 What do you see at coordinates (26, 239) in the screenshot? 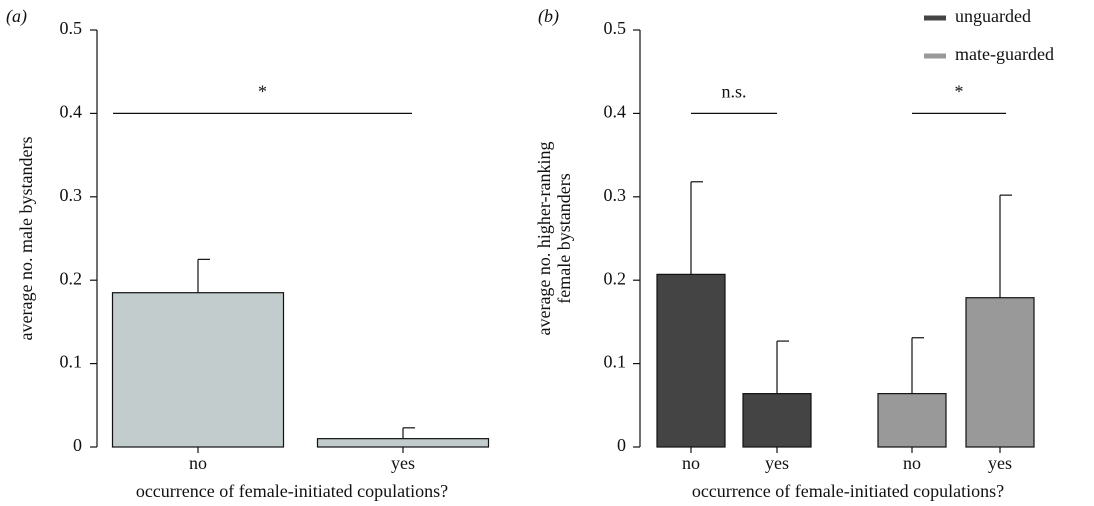
I see `y-axis-label: average no. male bystanders` at bounding box center [26, 239].